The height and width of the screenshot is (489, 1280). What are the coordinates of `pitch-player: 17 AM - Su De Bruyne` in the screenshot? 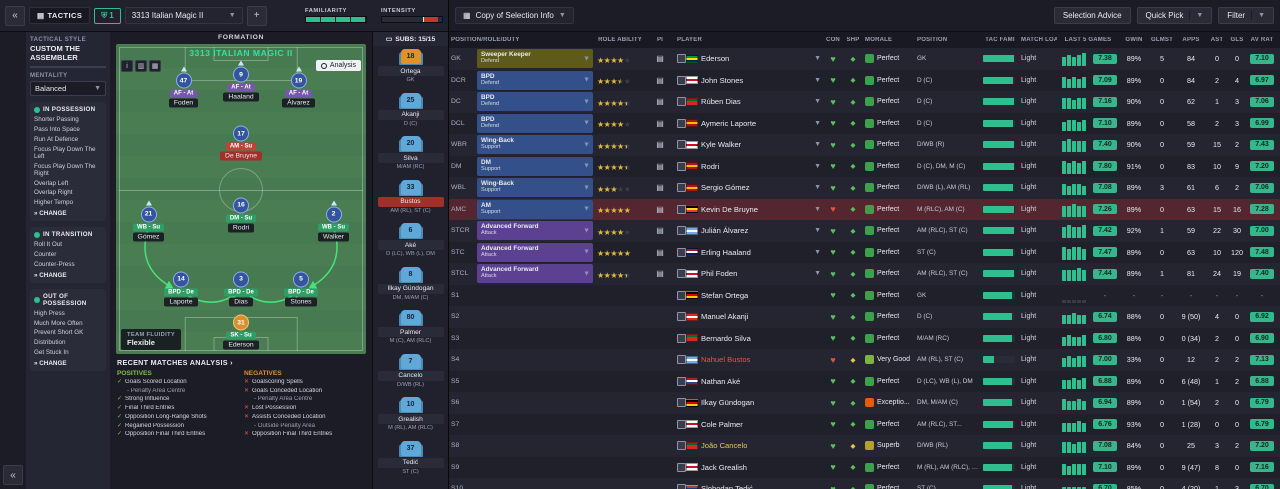 It's located at (241, 143).